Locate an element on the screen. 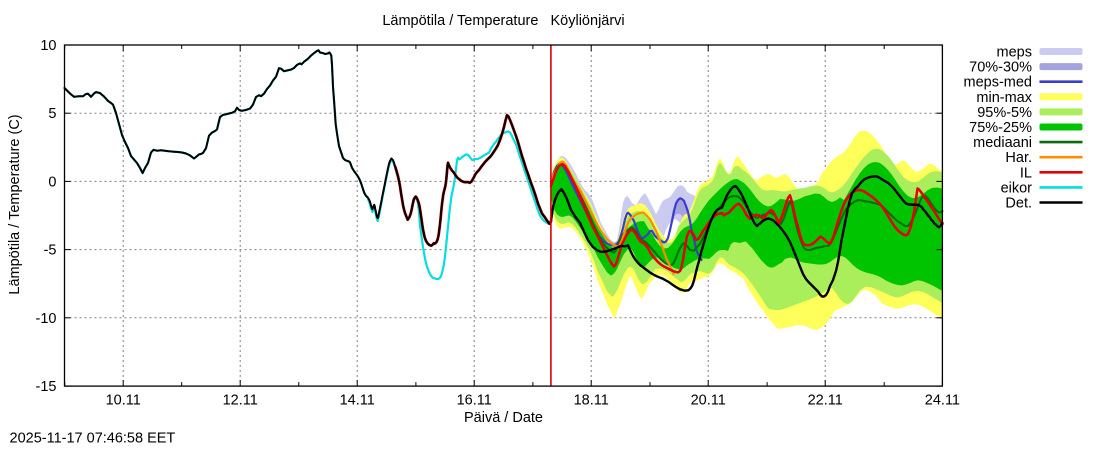 The height and width of the screenshot is (450, 1100). svg-text: meps-med is located at coordinates (998, 83).